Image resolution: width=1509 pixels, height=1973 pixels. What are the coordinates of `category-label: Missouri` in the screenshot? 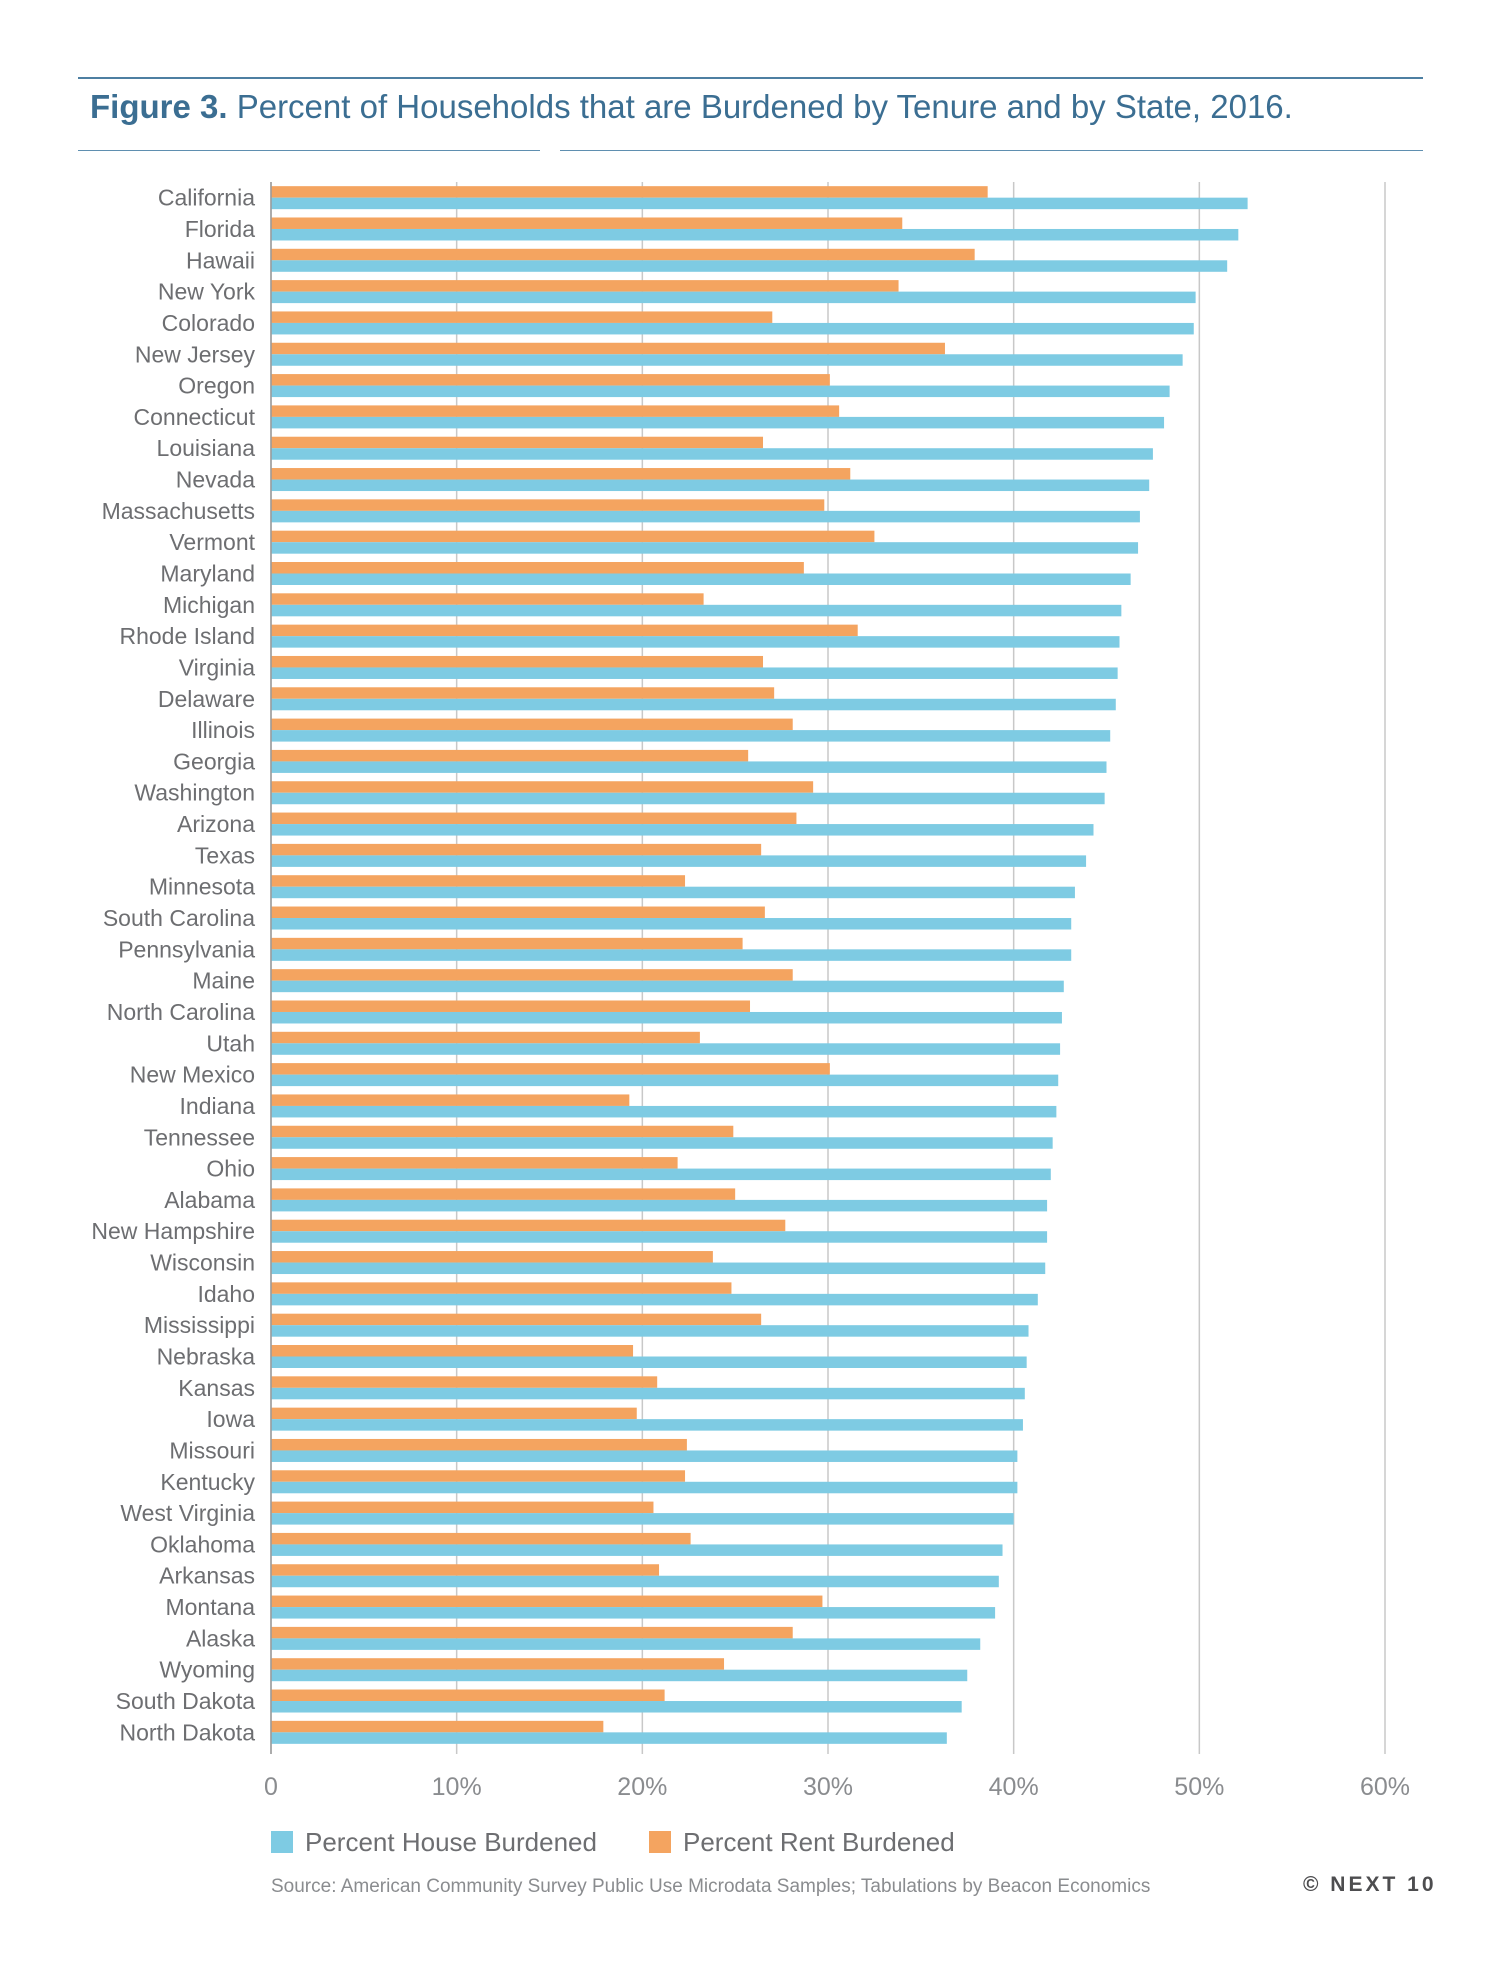 It's located at (212, 1450).